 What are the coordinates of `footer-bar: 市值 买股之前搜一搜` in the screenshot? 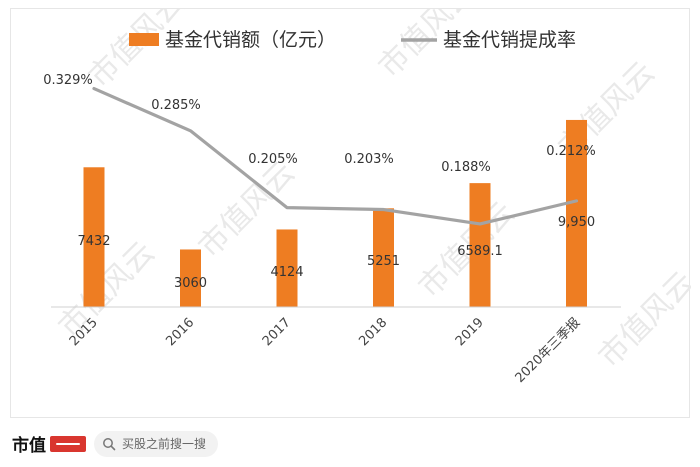 It's located at (350, 443).